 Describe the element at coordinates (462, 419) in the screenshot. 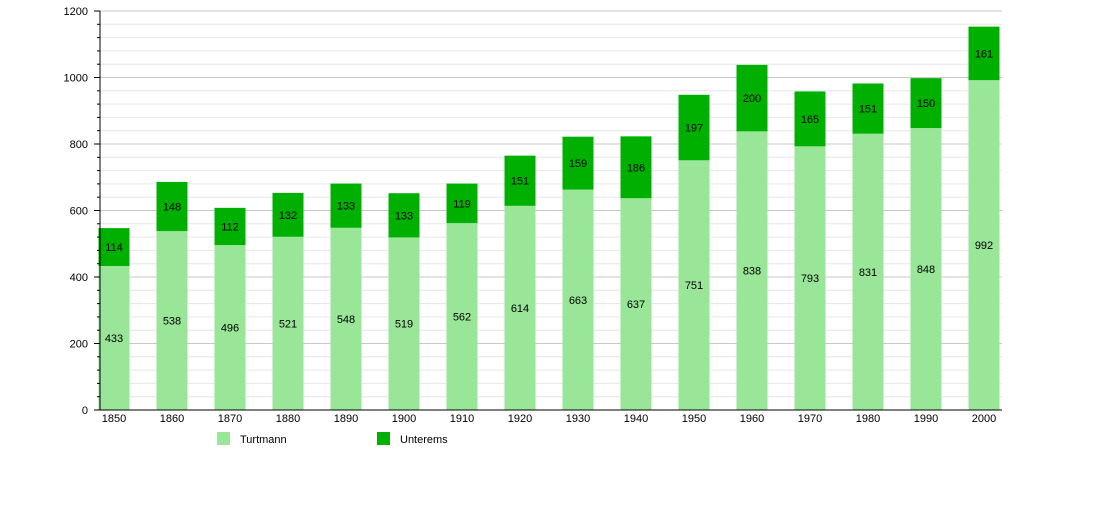

I see `x-tick-label: 1910` at that location.